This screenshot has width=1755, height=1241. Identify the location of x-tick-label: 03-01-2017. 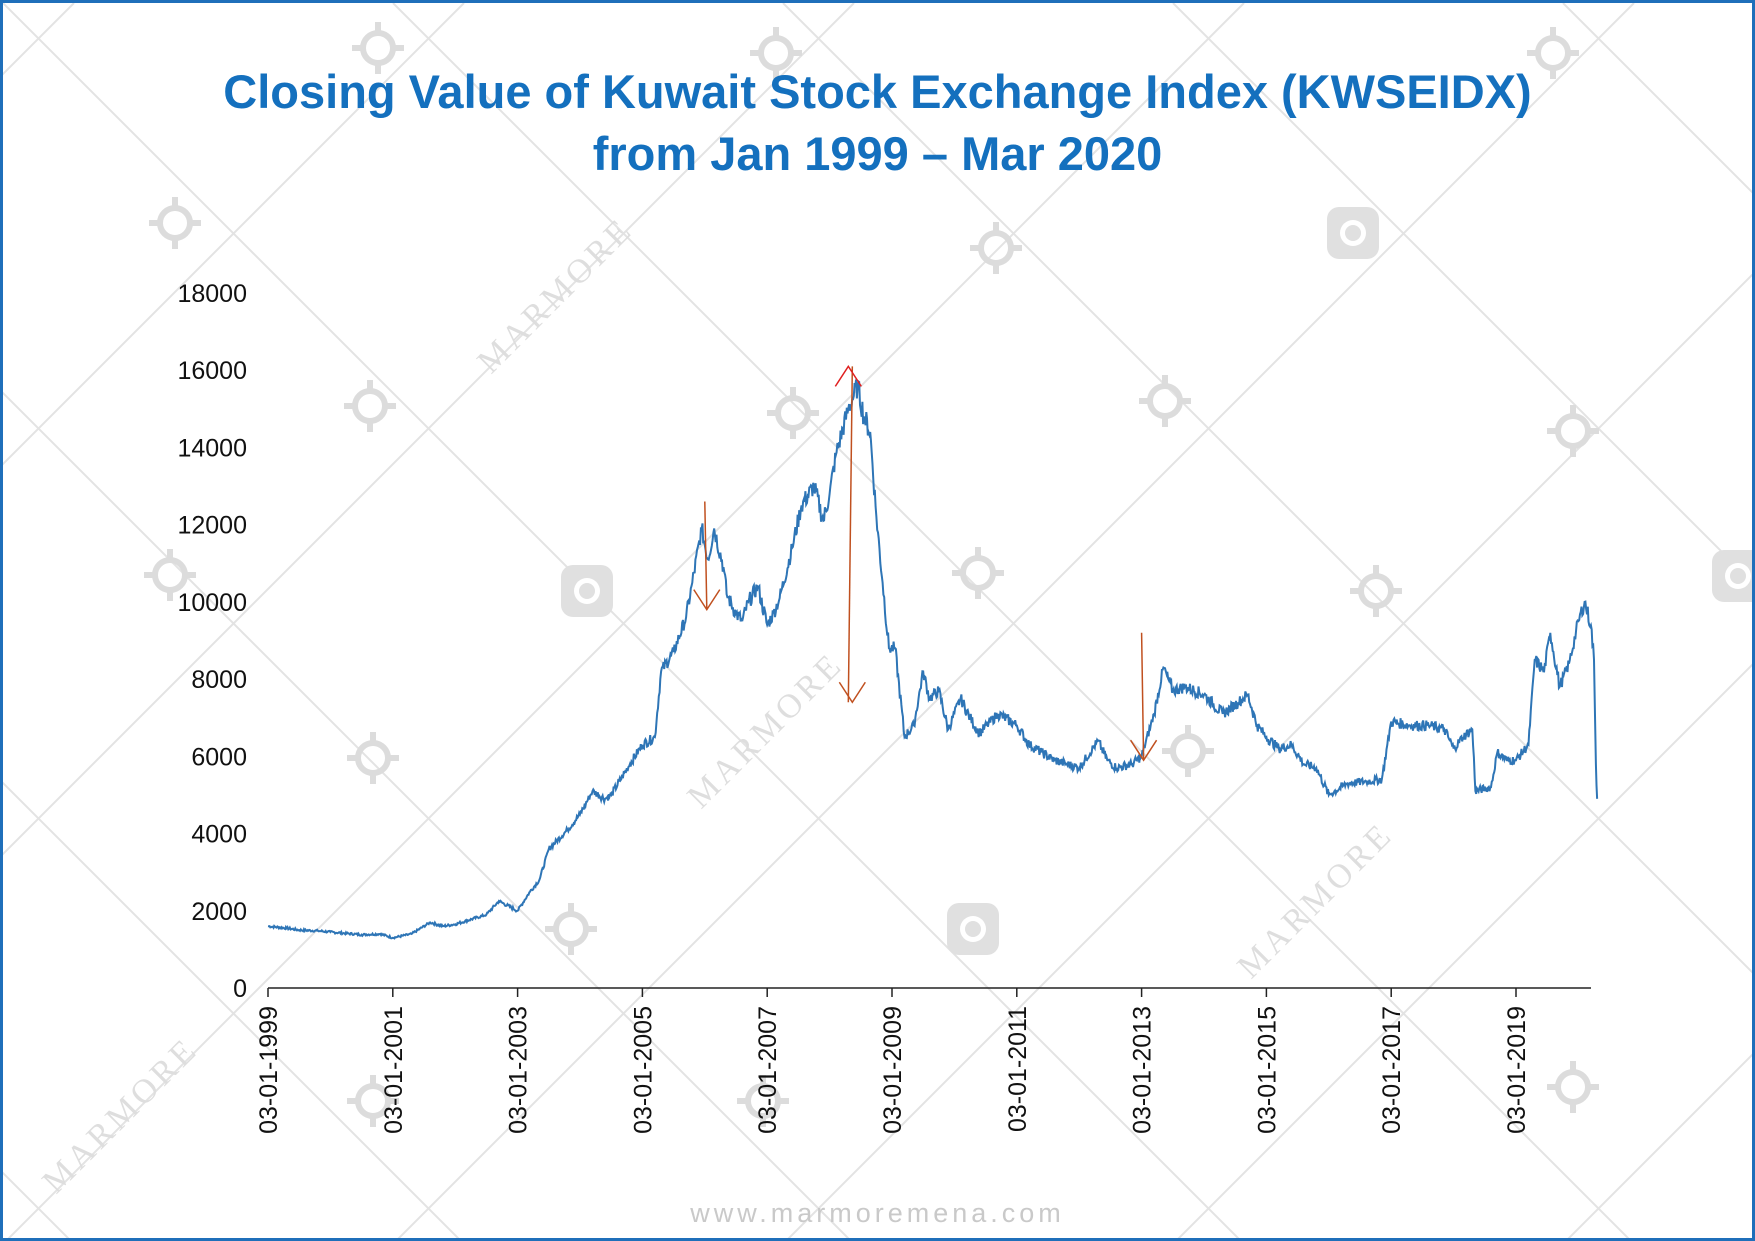
(1392, 1070).